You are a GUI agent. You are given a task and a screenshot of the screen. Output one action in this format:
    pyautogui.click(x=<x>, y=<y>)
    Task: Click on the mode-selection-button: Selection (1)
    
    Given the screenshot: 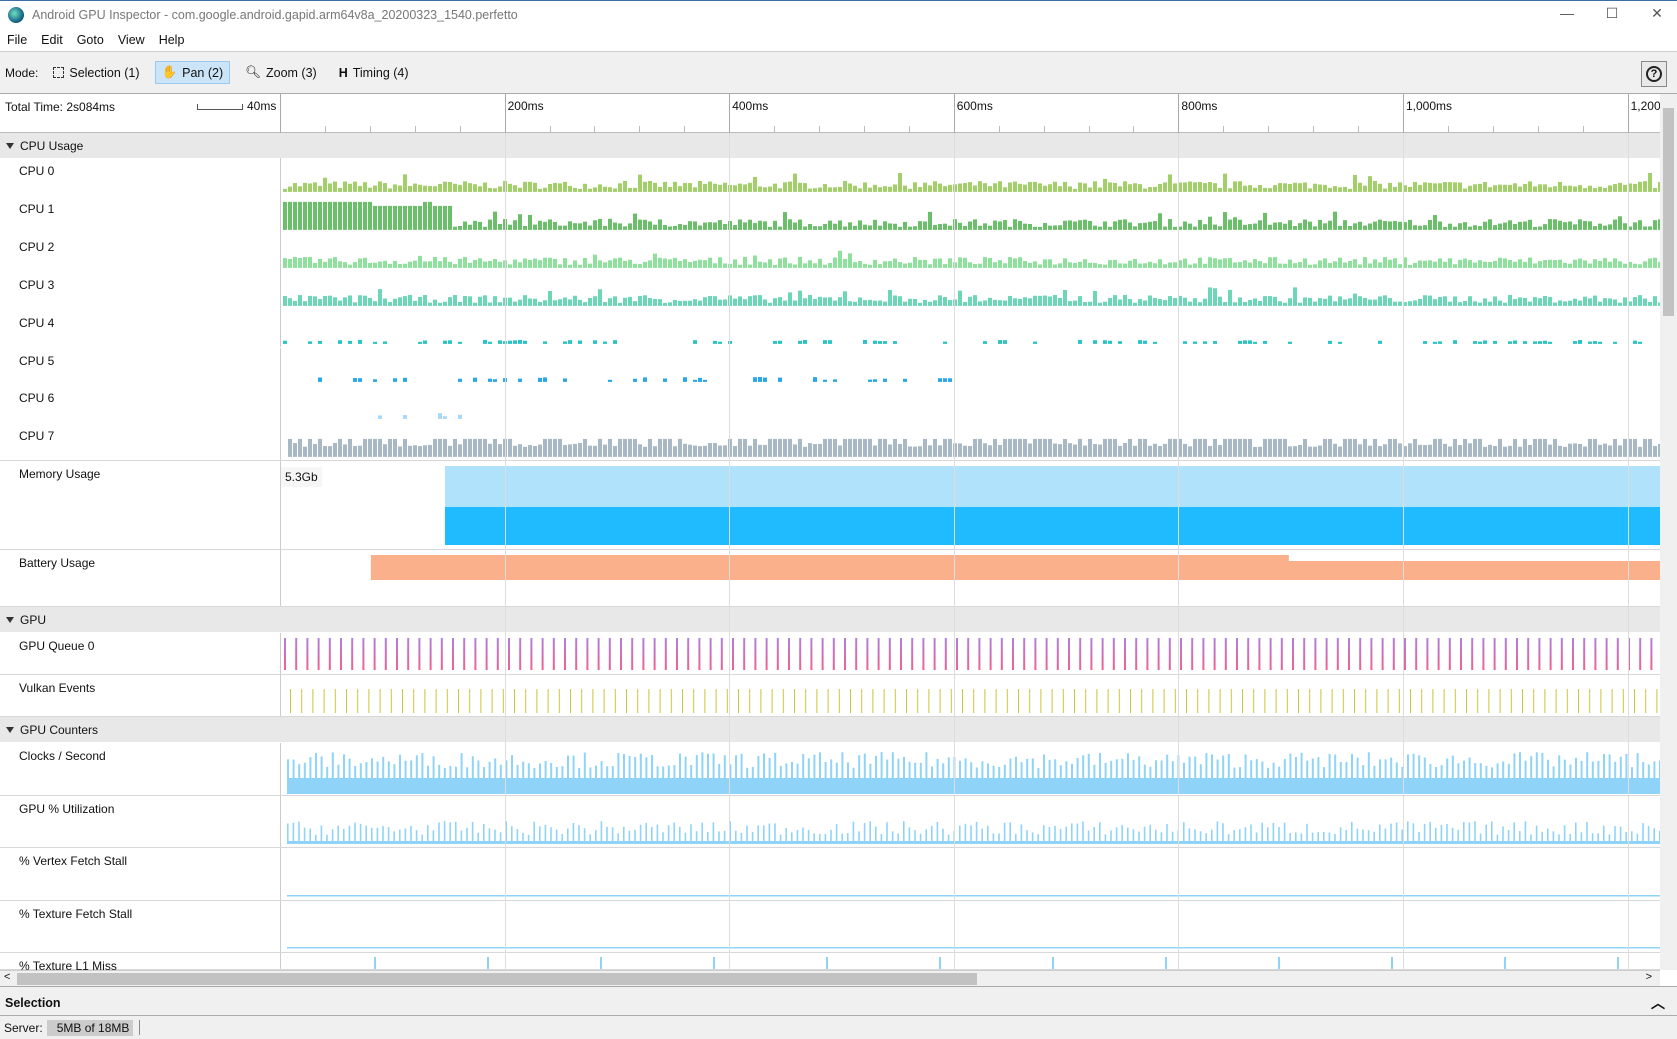 What is the action you would take?
    pyautogui.click(x=96, y=73)
    